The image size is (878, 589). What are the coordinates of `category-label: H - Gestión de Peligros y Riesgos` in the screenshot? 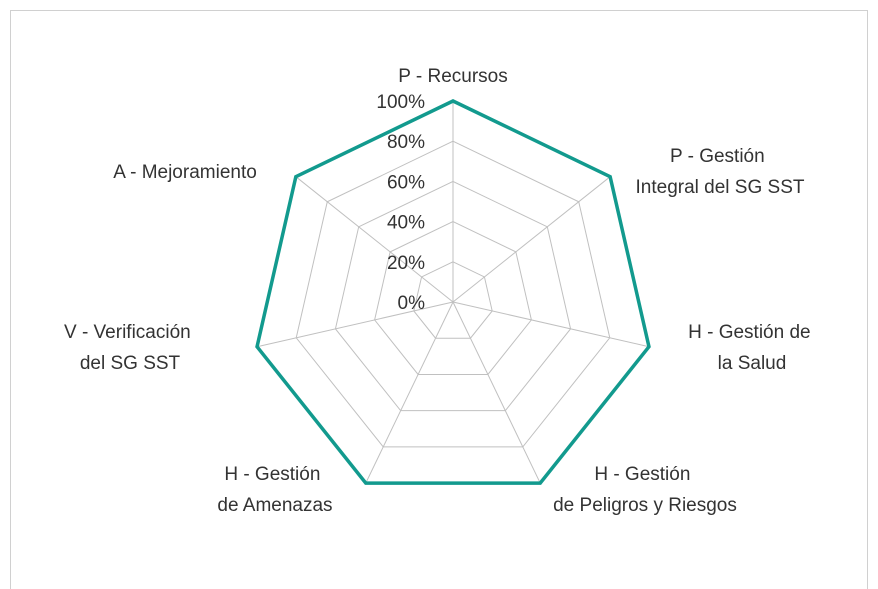 It's located at (645, 490).